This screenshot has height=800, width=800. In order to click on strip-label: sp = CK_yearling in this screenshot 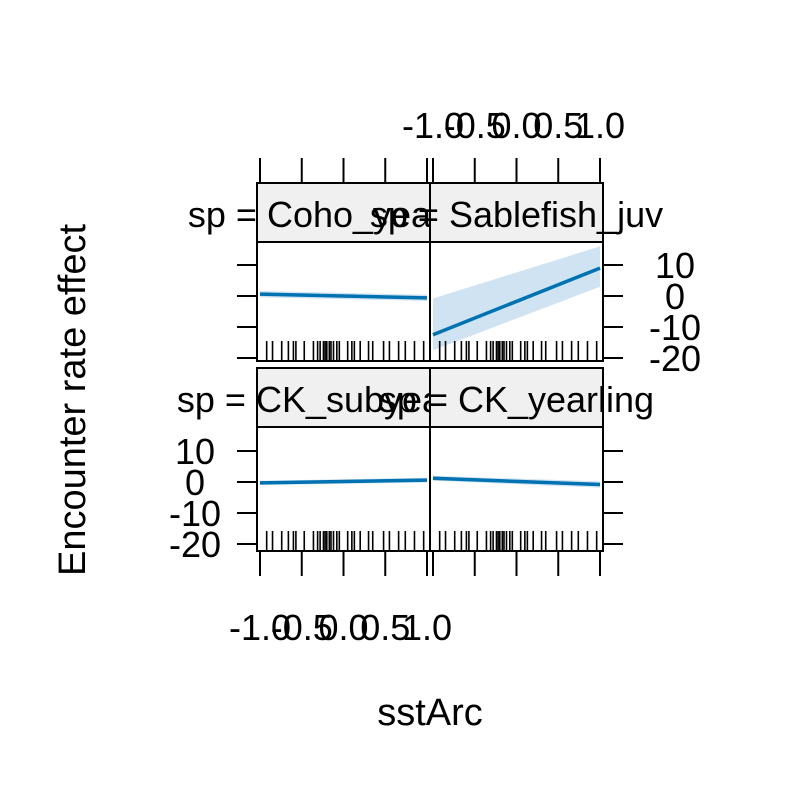, I will do `click(516, 399)`.